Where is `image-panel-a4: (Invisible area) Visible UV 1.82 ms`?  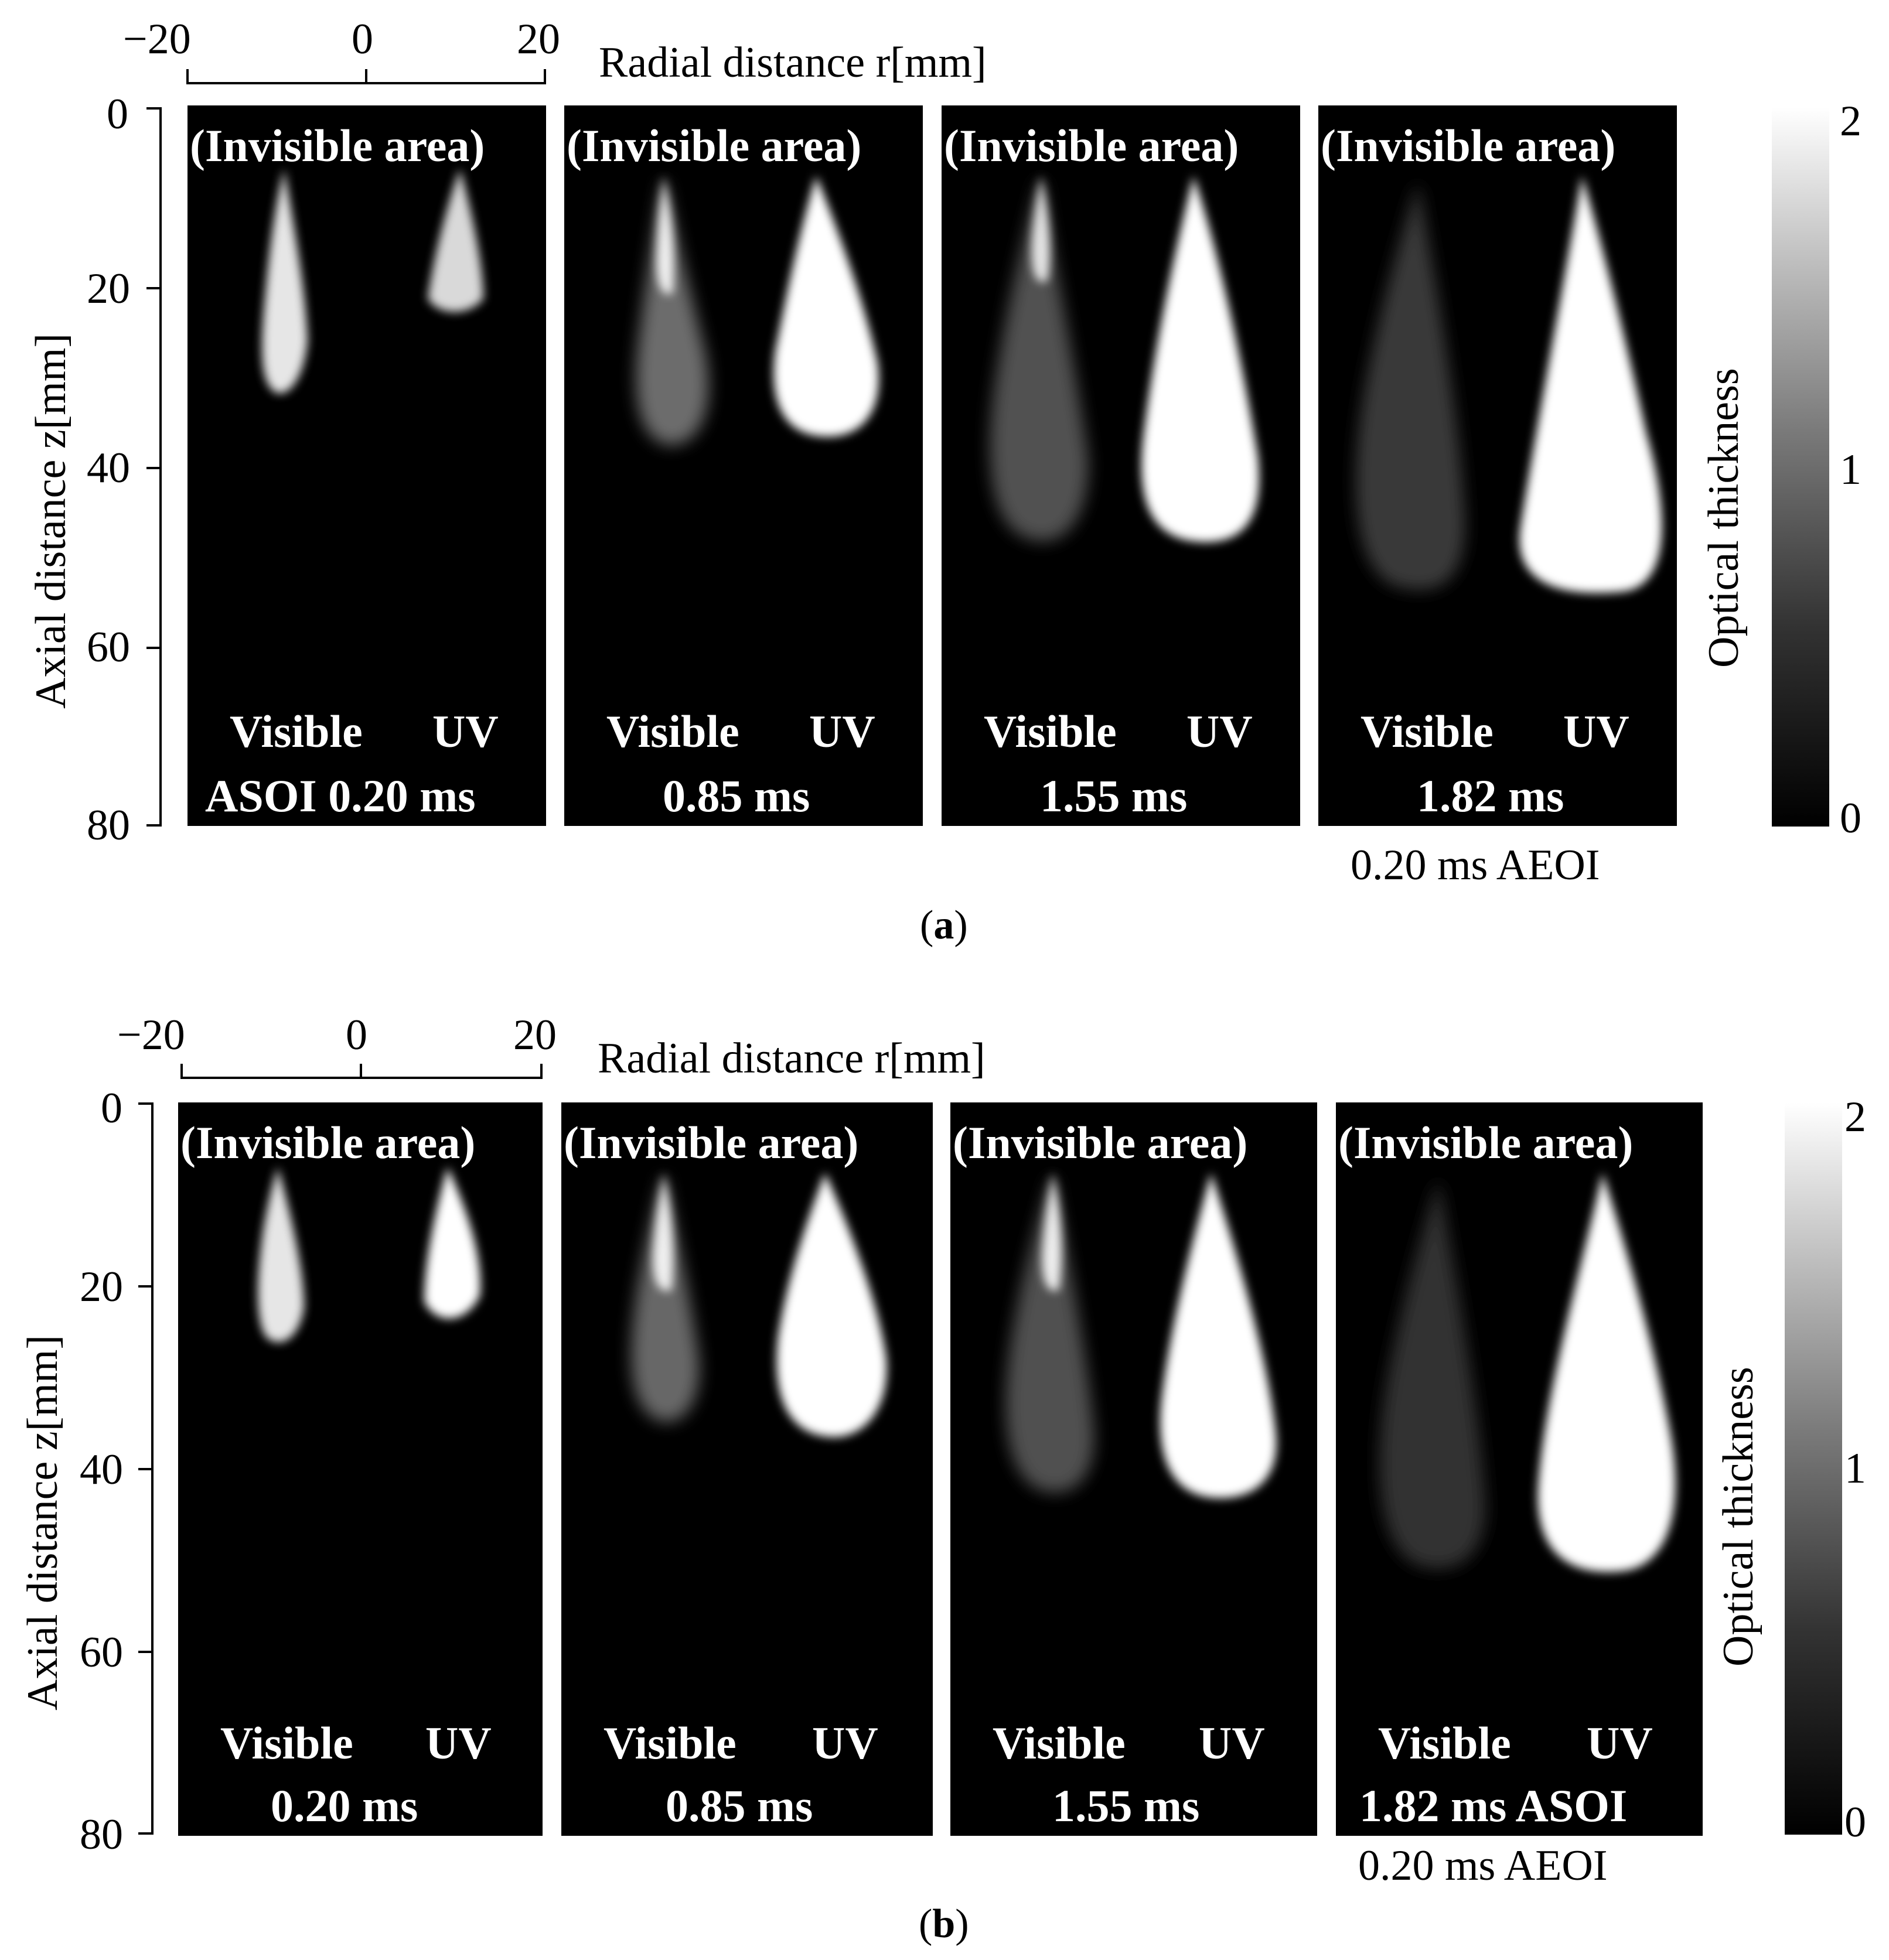 image-panel-a4: (Invisible area) Visible UV 1.82 ms is located at coordinates (1497, 465).